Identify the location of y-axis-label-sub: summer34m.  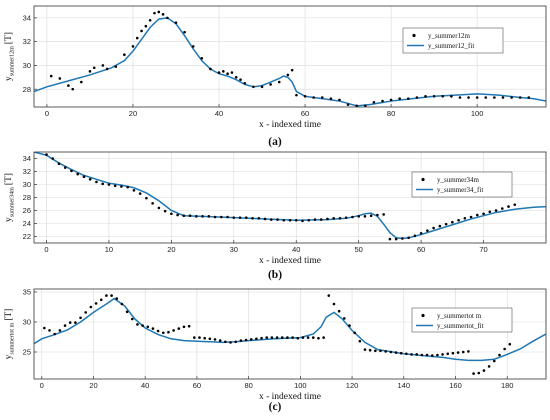
(13, 202).